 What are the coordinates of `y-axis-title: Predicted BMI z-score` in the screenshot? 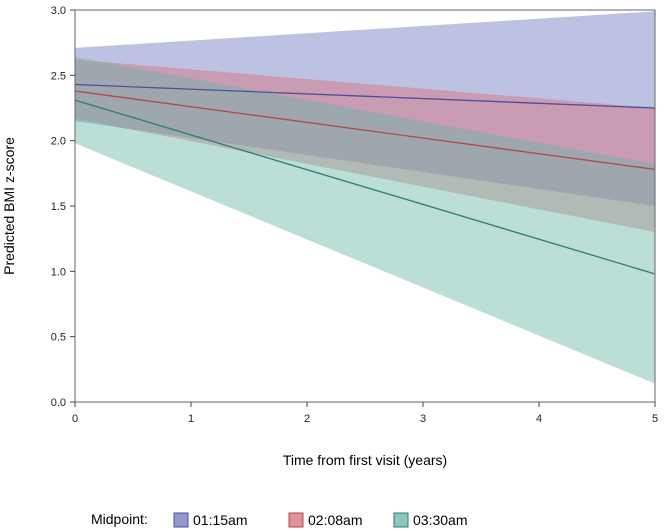 It's located at (9, 206).